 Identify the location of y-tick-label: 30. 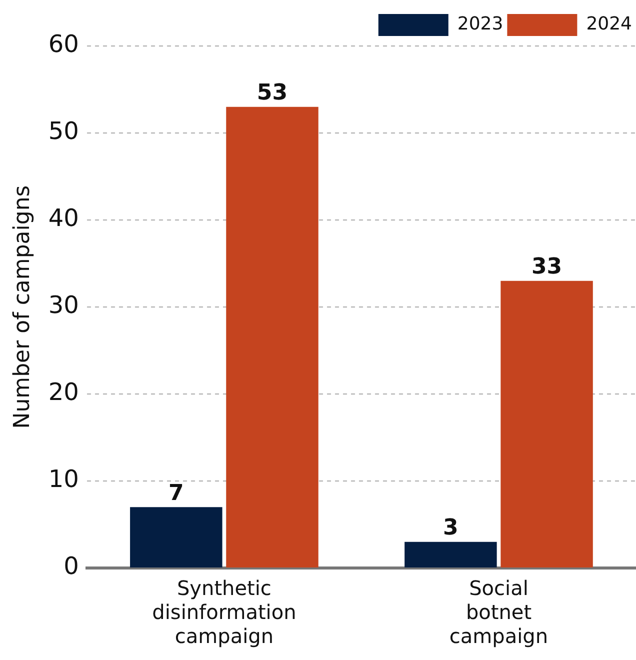
(63, 305).